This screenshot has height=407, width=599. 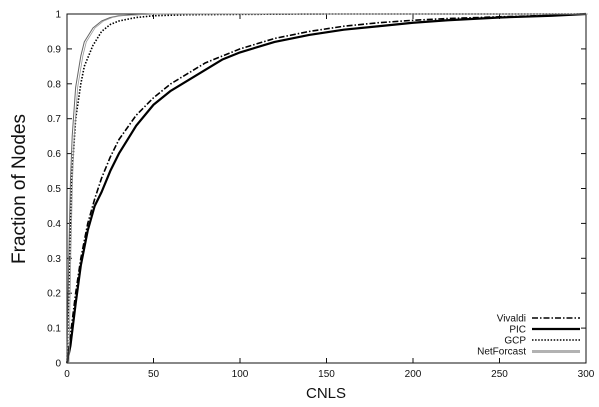 What do you see at coordinates (326, 374) in the screenshot?
I see `x-tick-label: 150` at bounding box center [326, 374].